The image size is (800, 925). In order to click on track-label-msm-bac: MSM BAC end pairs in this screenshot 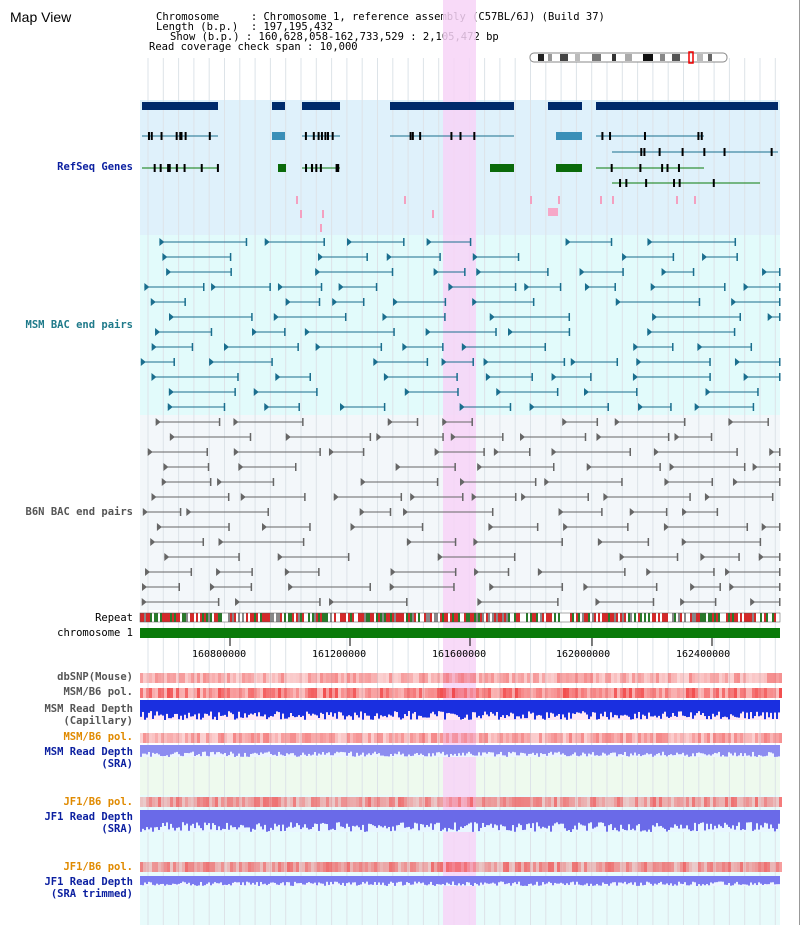, I will do `click(79, 325)`.